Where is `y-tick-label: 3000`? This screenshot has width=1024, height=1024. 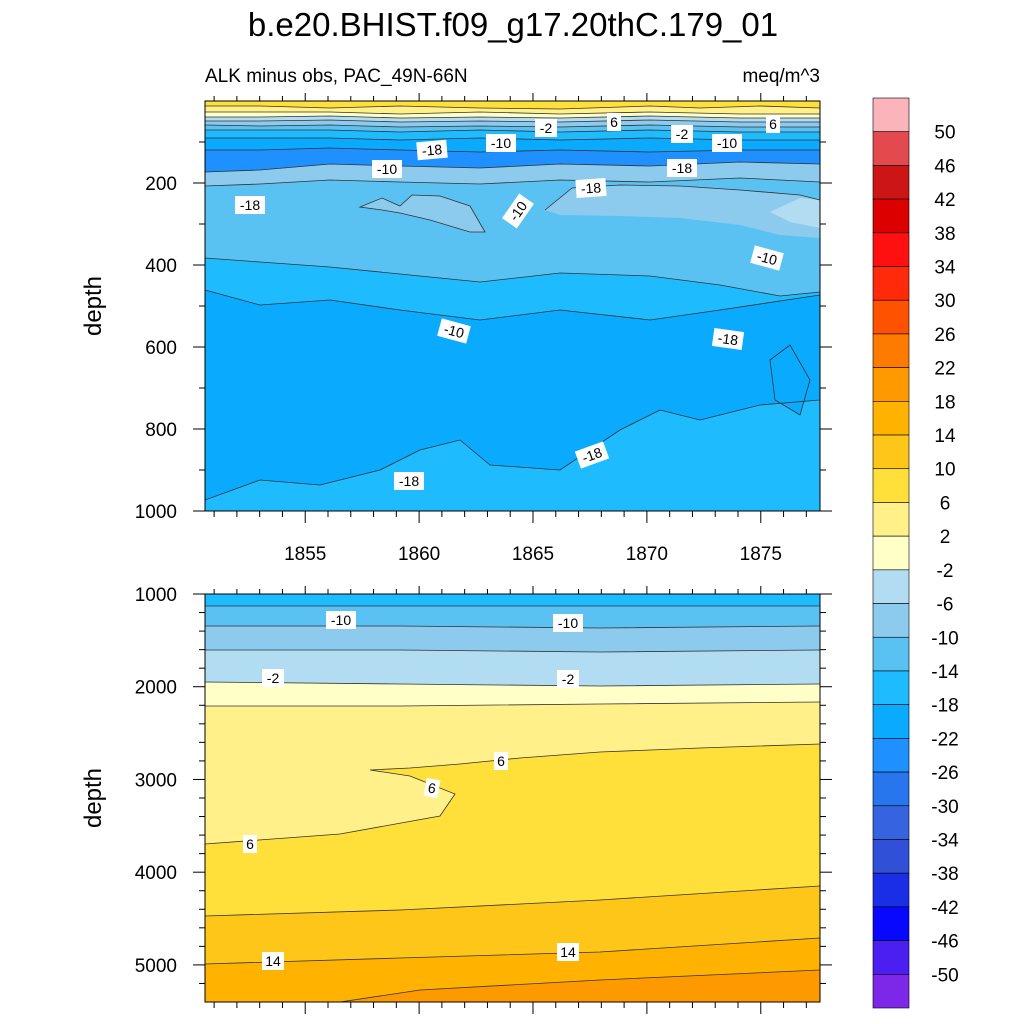
y-tick-label: 3000 is located at coordinates (156, 780).